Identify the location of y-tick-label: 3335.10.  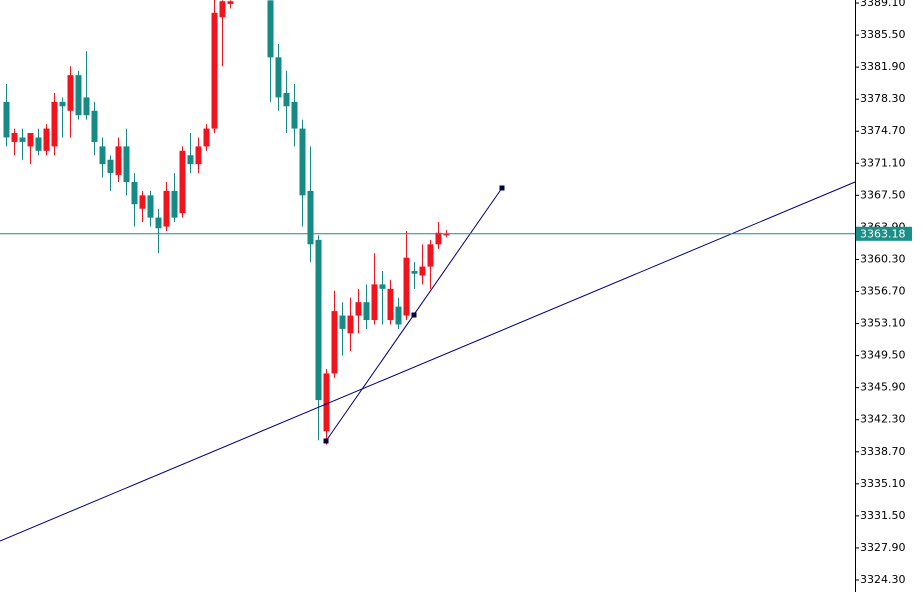
(883, 483).